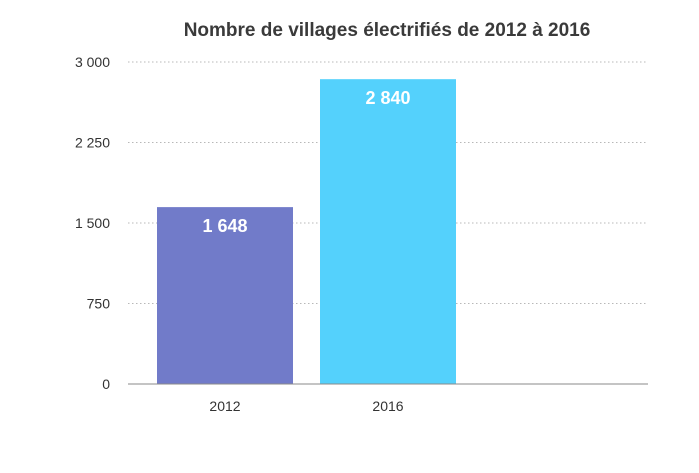 The height and width of the screenshot is (473, 699). What do you see at coordinates (387, 98) in the screenshot?
I see `data-label: 2 840` at bounding box center [387, 98].